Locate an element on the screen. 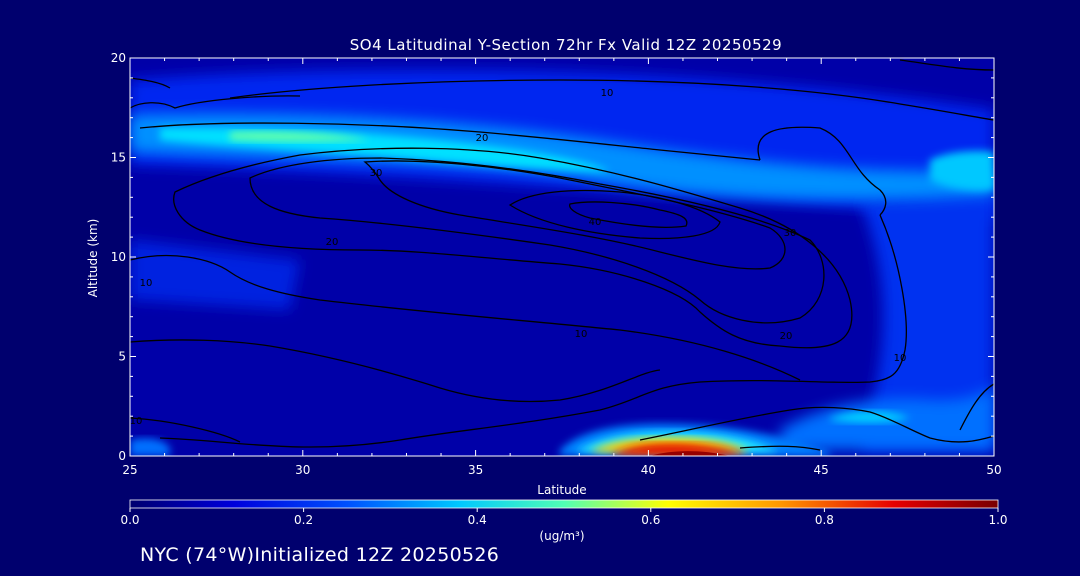  init-footer: NYC (74°W)Initialized 12Z 20250526 is located at coordinates (319, 555).